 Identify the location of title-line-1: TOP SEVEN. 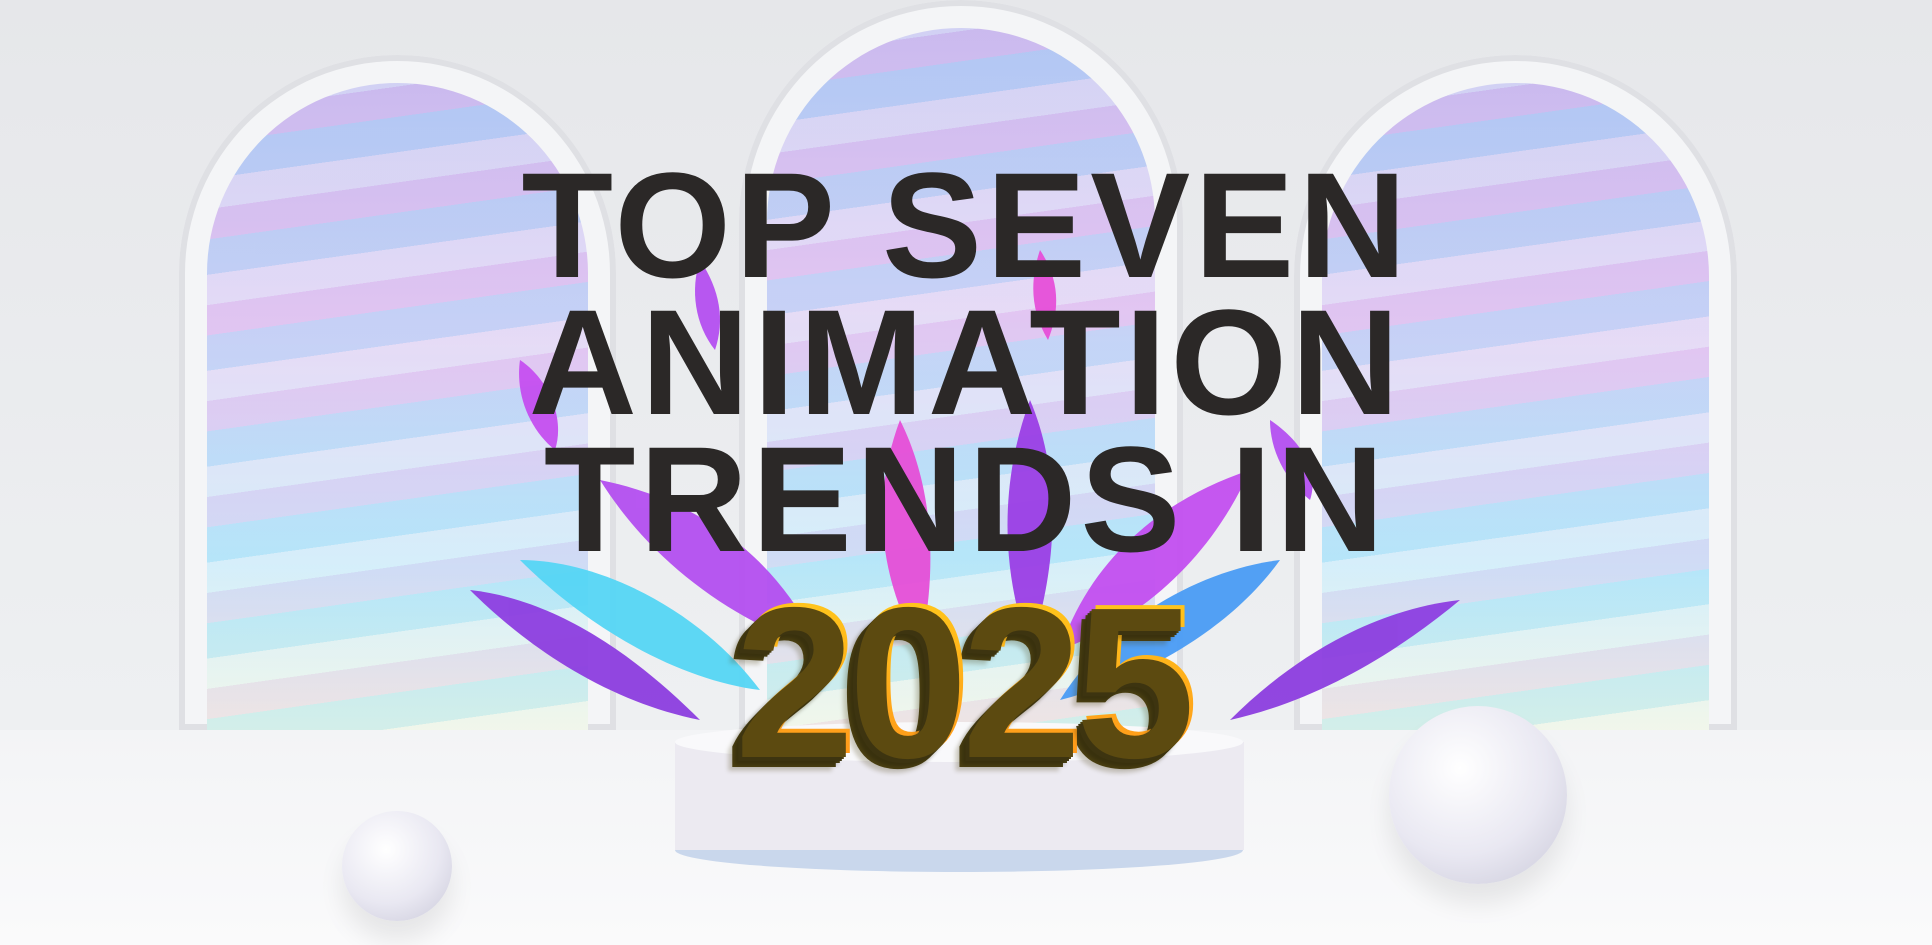
(966, 225).